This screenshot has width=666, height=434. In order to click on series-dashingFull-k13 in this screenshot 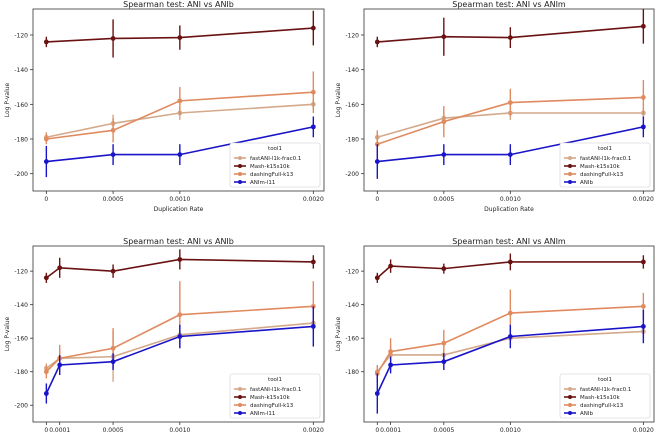, I will do `click(179, 108)`.